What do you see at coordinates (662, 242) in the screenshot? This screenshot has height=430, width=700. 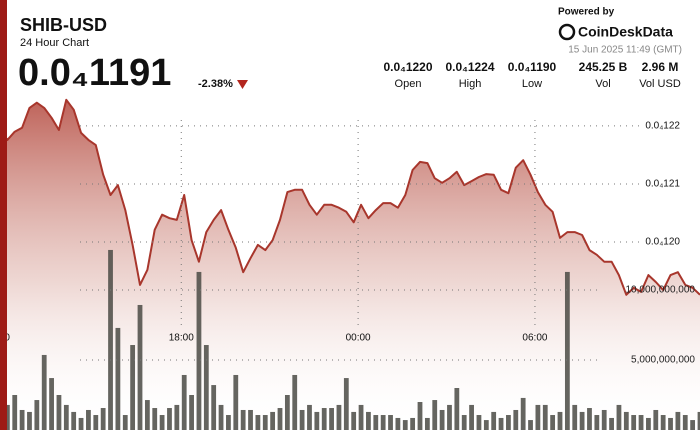 I see `y-tick-label: 0.0₄120` at bounding box center [662, 242].